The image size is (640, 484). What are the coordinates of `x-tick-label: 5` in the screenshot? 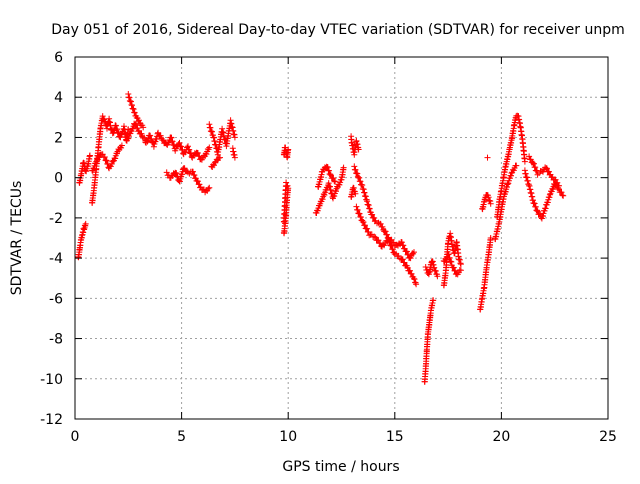 It's located at (181, 437).